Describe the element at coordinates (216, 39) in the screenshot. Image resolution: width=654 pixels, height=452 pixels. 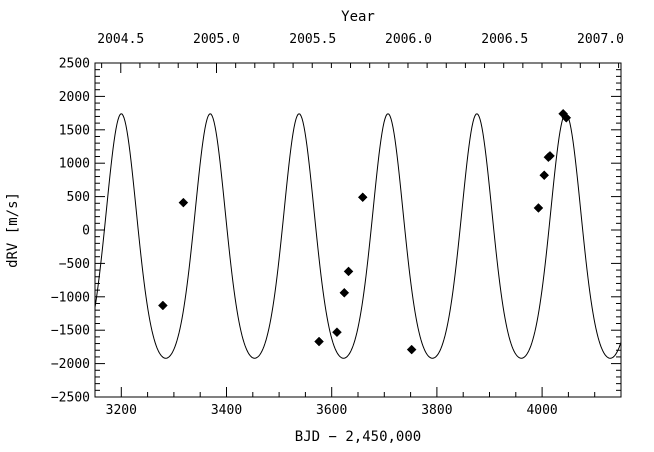
I see `top-tick-label: 2005.0` at that location.